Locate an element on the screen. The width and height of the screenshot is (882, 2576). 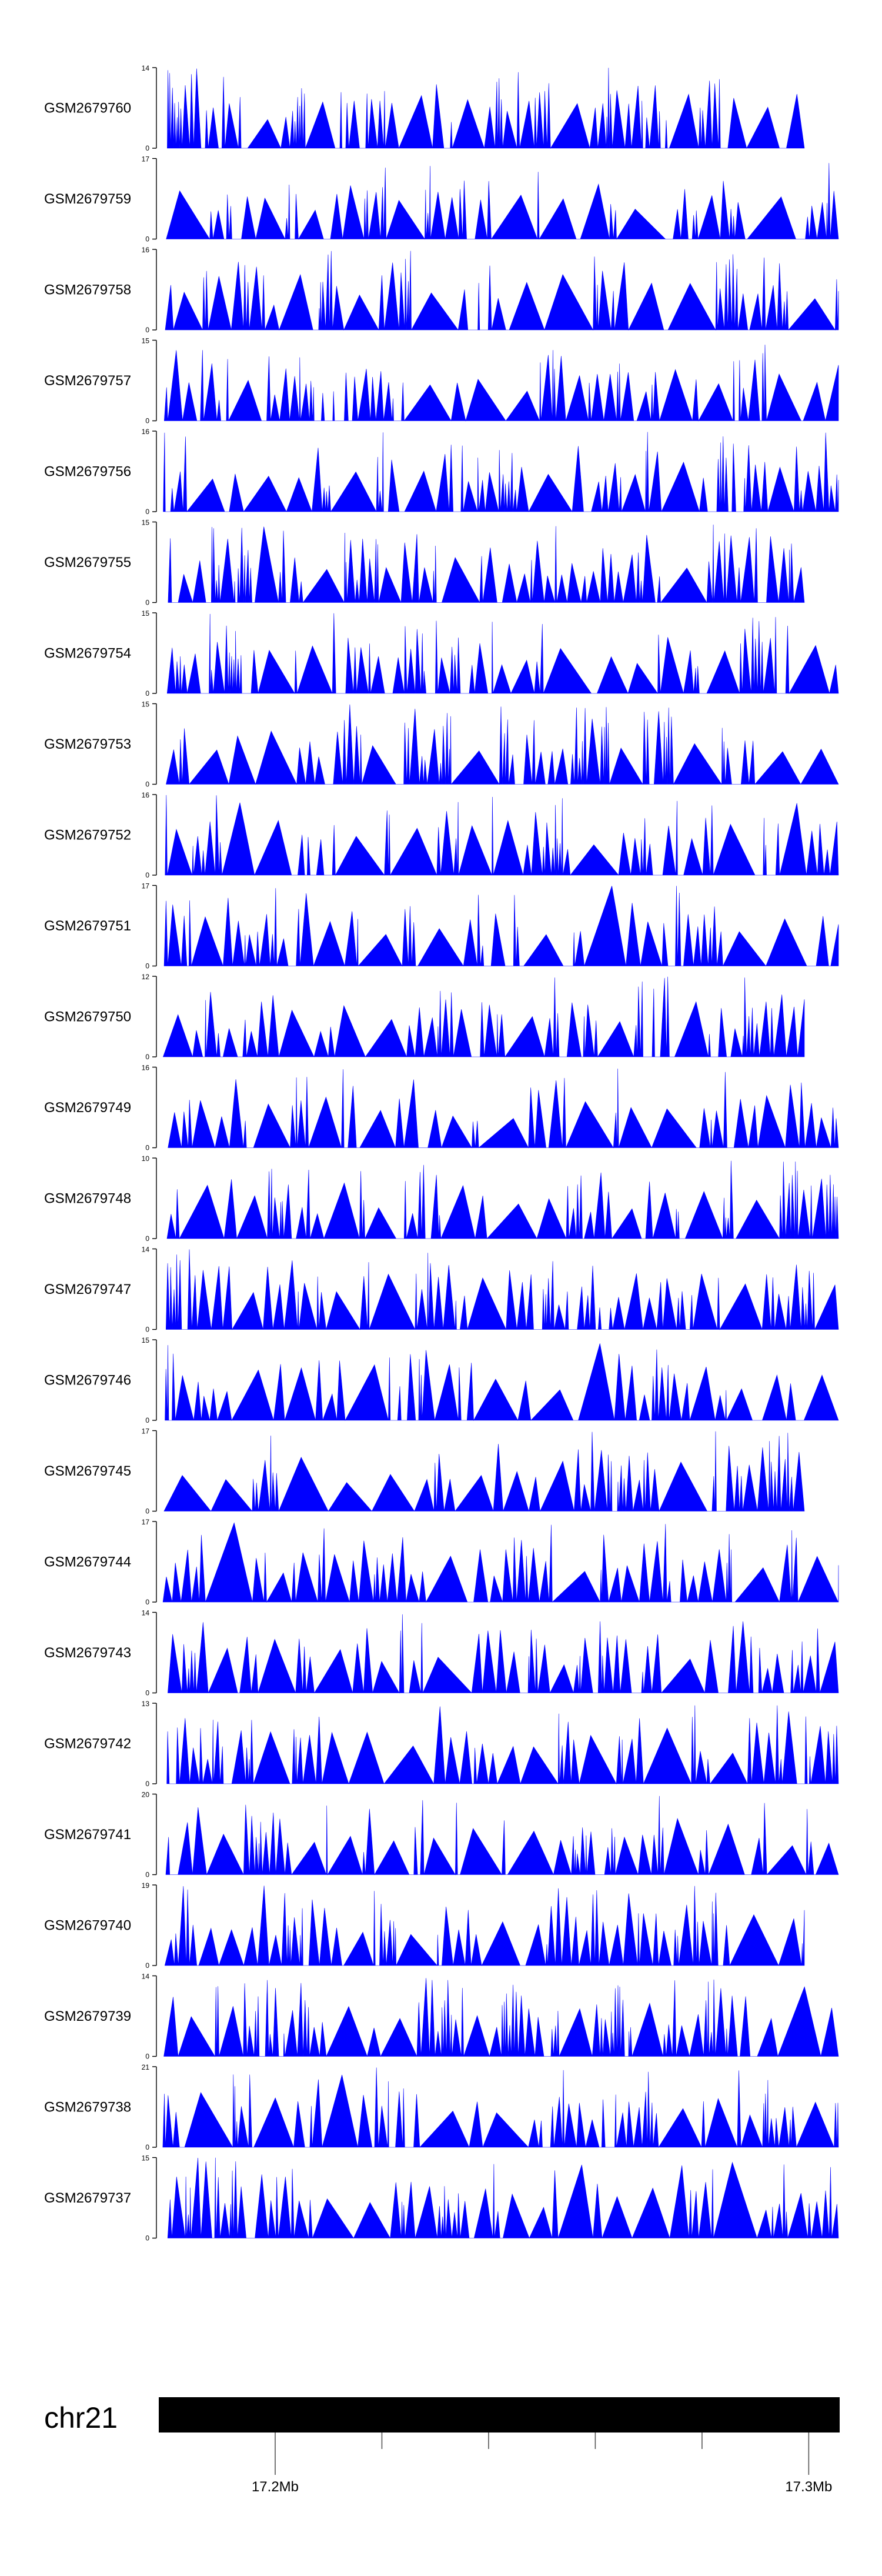
y-axis-max-label: 12 is located at coordinates (146, 977).